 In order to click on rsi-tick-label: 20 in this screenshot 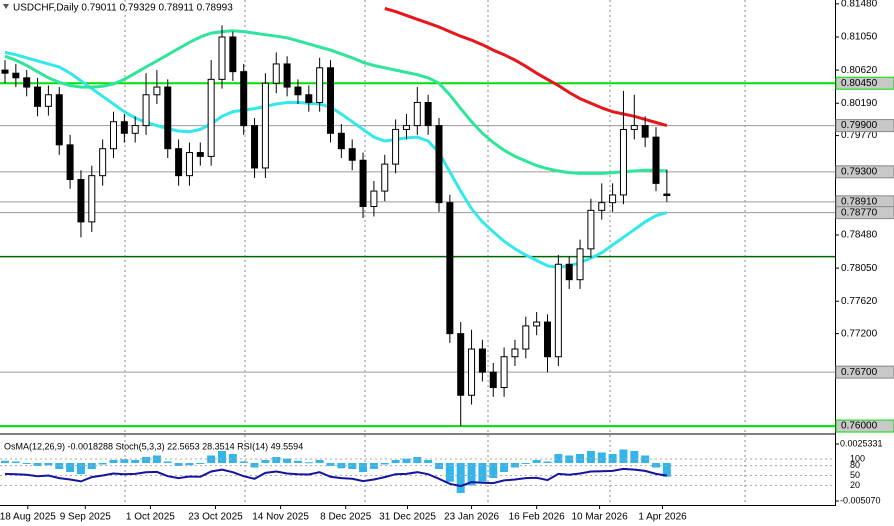, I will do `click(855, 485)`.